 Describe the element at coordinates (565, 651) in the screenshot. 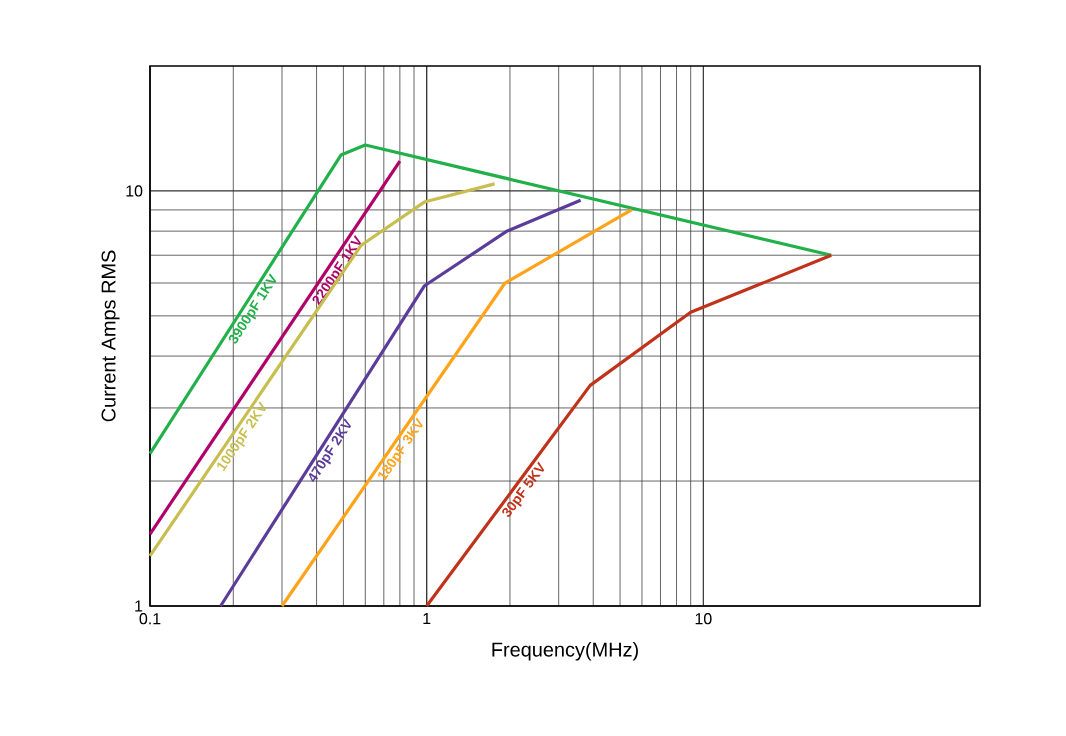

I see `x-axis-title: Frequency(MHz)` at that location.